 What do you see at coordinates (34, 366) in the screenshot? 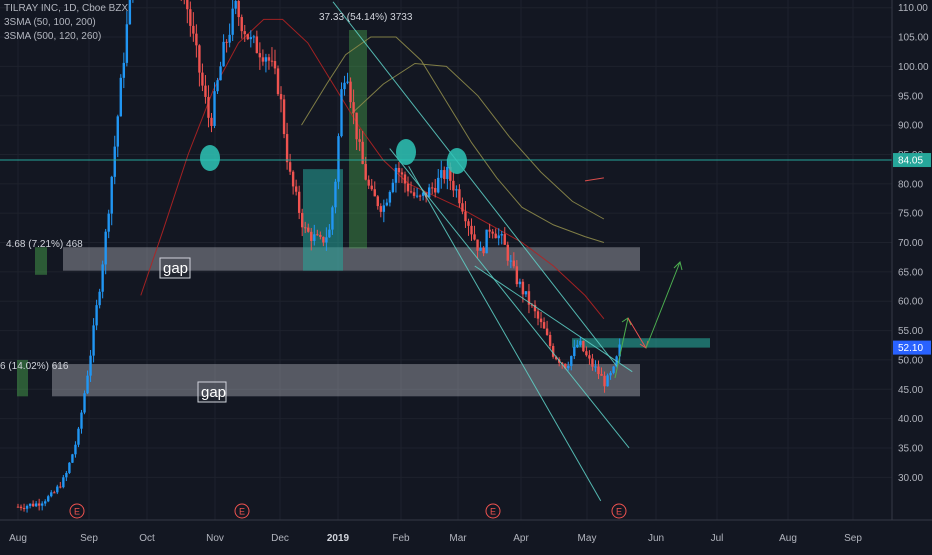
I see `measure-label-small: 6 (14.02%) 616` at bounding box center [34, 366].